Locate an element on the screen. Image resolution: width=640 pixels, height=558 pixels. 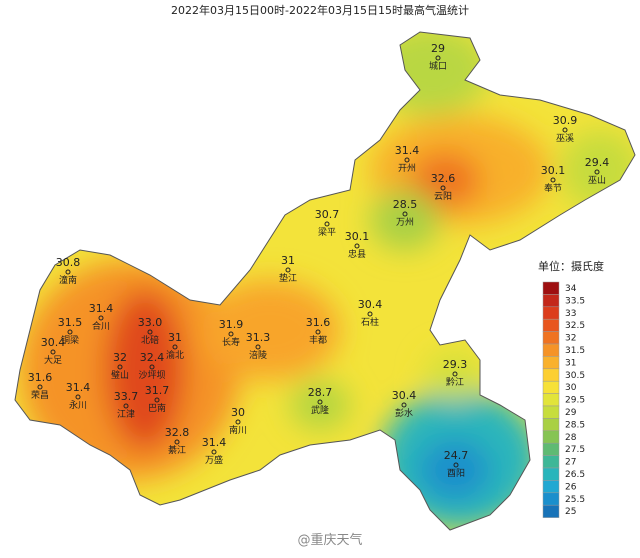
station: 30.8 潼南 is located at coordinates (68, 271).